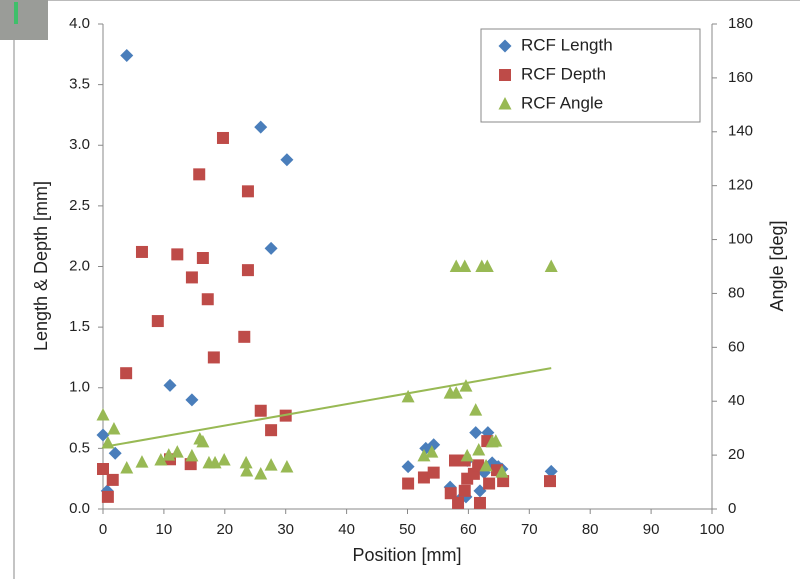  I want to click on y2-axis-title: Angle [deg], so click(777, 265).